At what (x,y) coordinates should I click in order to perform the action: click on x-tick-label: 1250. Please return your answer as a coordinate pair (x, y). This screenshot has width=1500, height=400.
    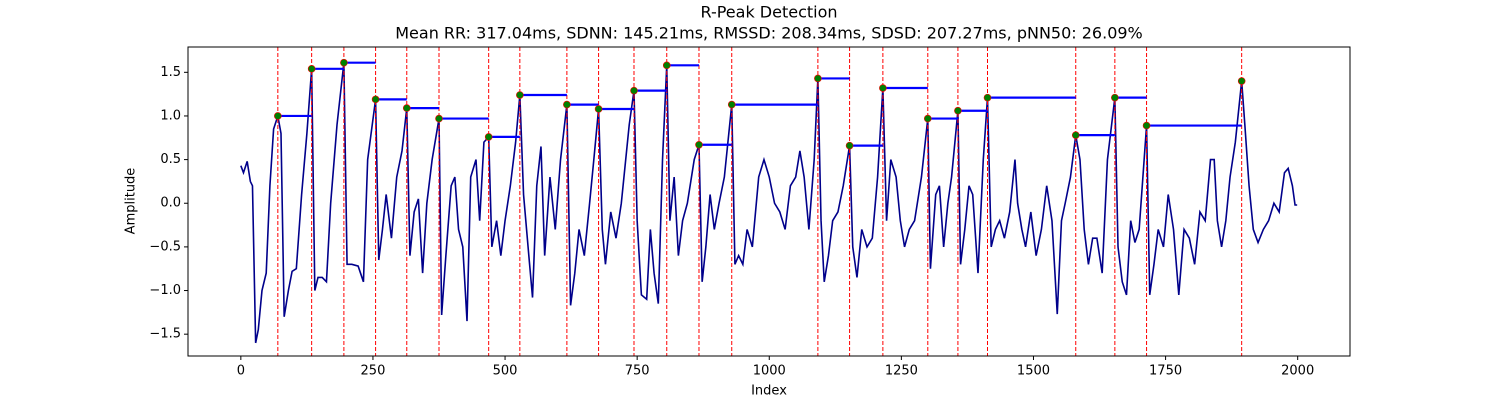
    Looking at the image, I should click on (901, 371).